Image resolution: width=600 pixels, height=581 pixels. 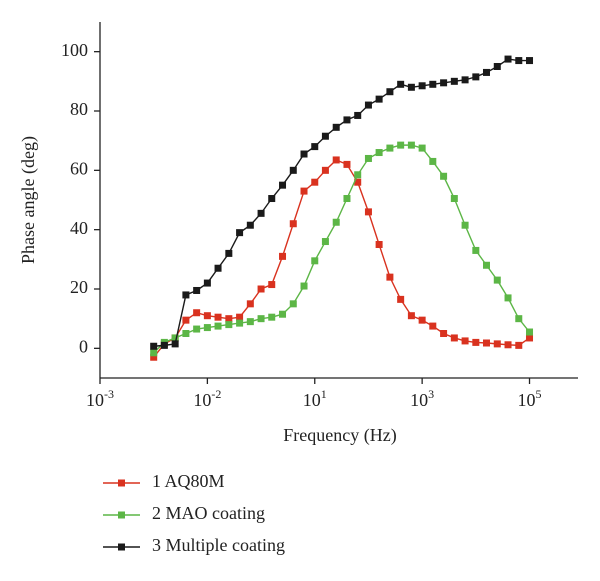 What do you see at coordinates (74, 50) in the screenshot?
I see `y-tick-label: 100` at bounding box center [74, 50].